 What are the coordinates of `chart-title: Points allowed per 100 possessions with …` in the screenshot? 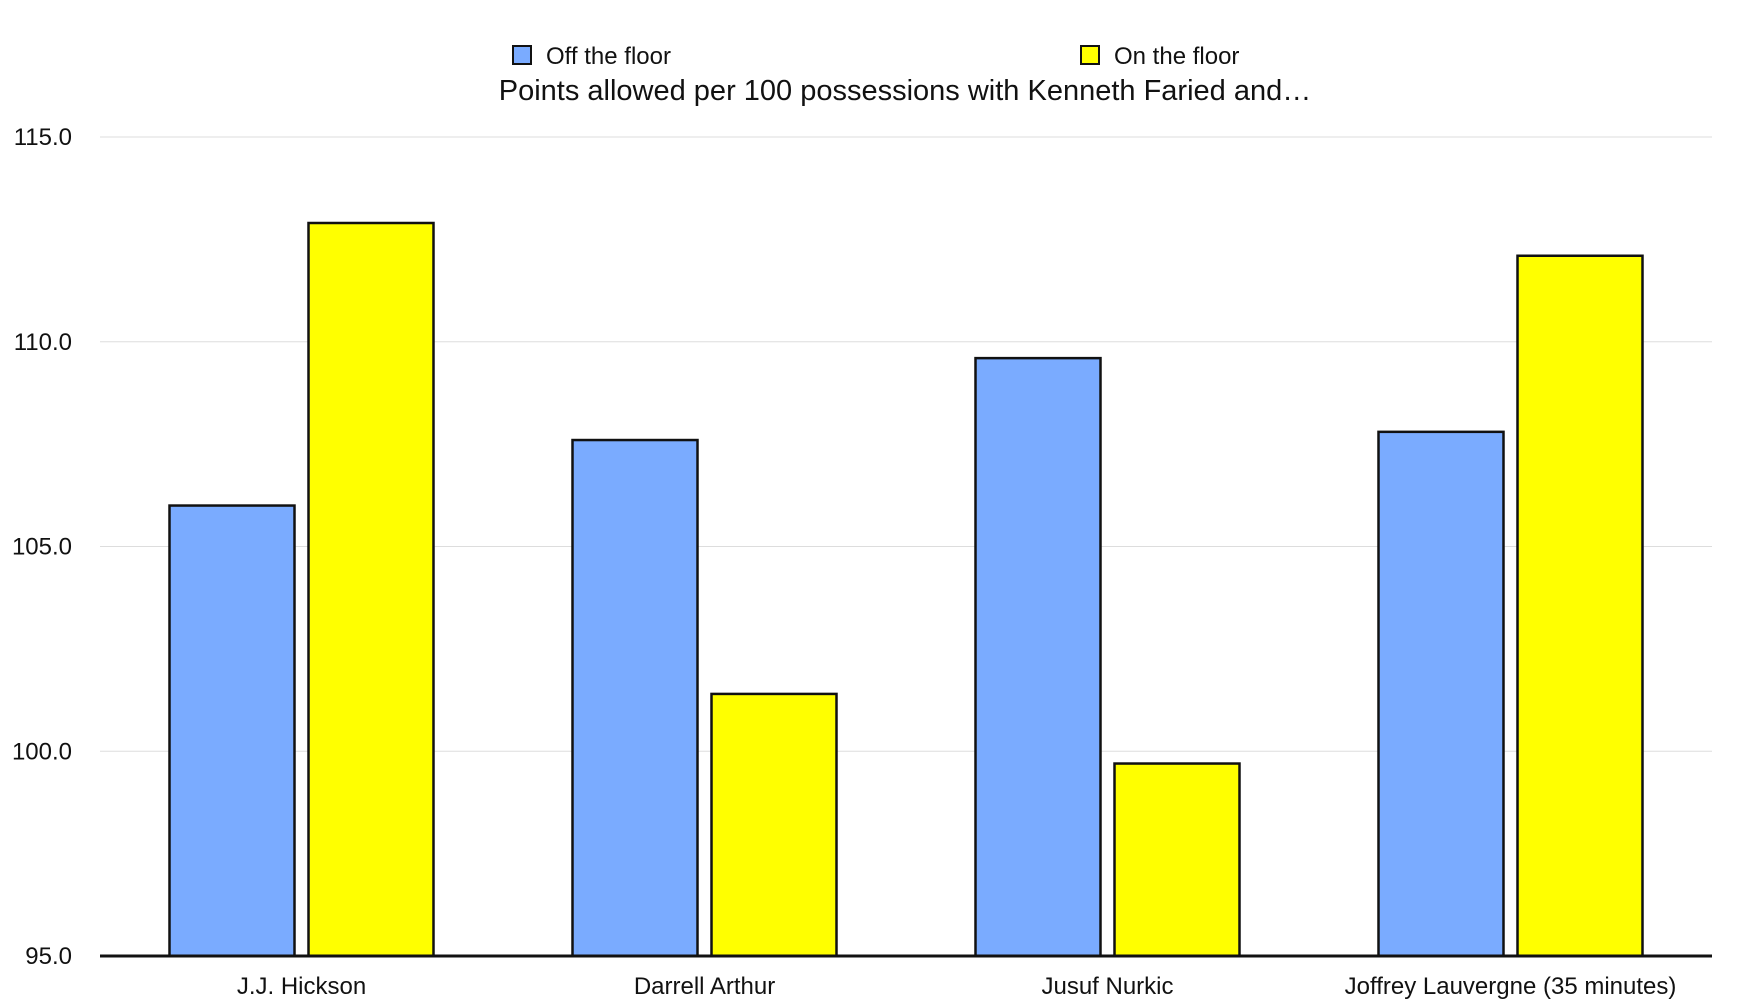 It's located at (905, 91).